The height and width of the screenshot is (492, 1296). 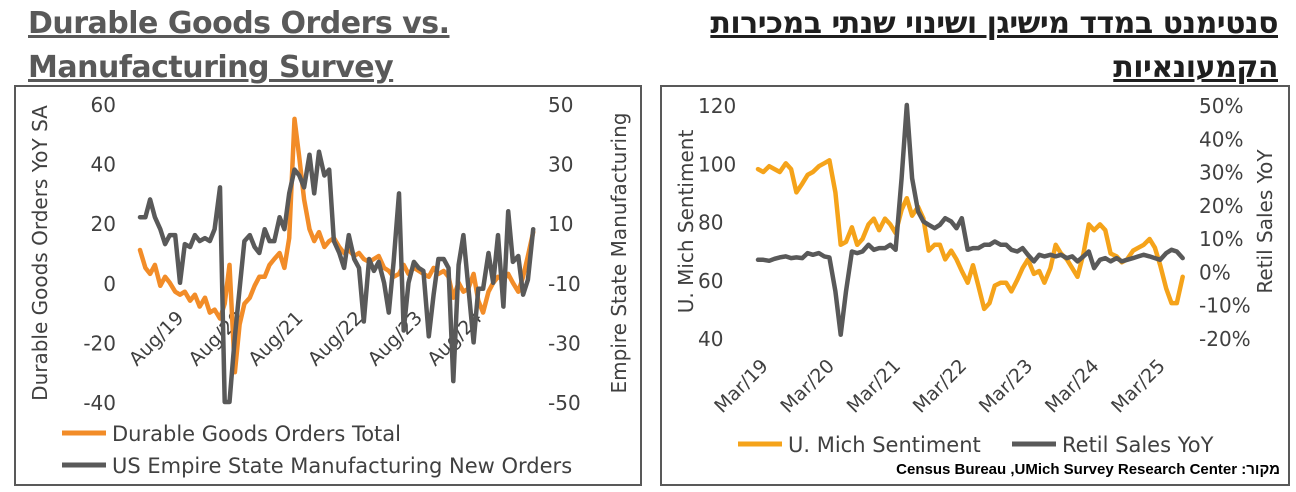 I want to click on right-axis-tick-label: 10%, so click(x=1221, y=239).